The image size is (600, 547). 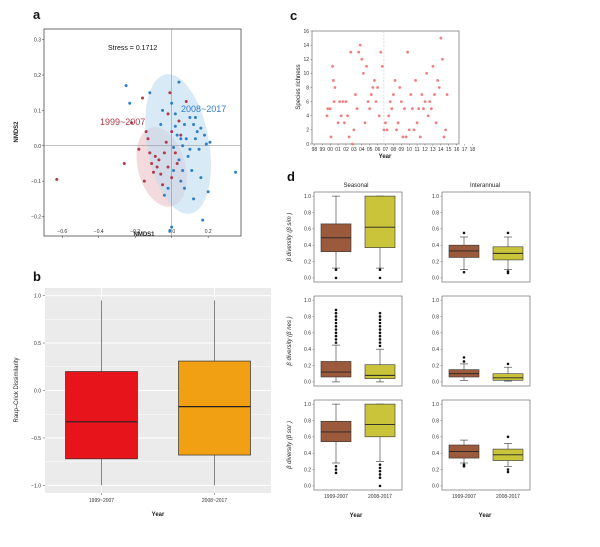 I want to click on x-tick-label: 1999-2007, so click(x=464, y=497).